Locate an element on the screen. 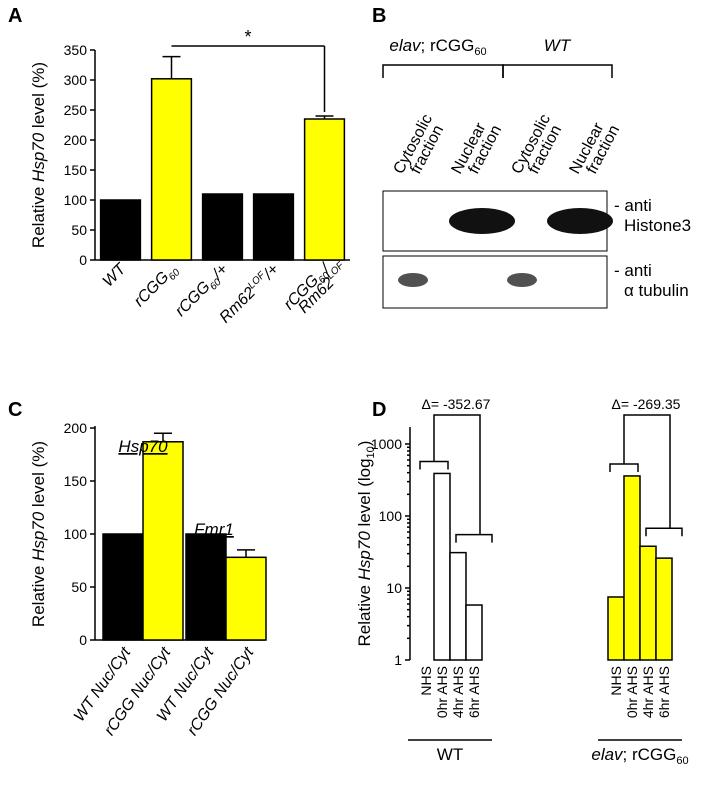 This screenshot has width=721, height=800. y-axis-label: Relative Hsp70 level (log10) is located at coordinates (366, 544).